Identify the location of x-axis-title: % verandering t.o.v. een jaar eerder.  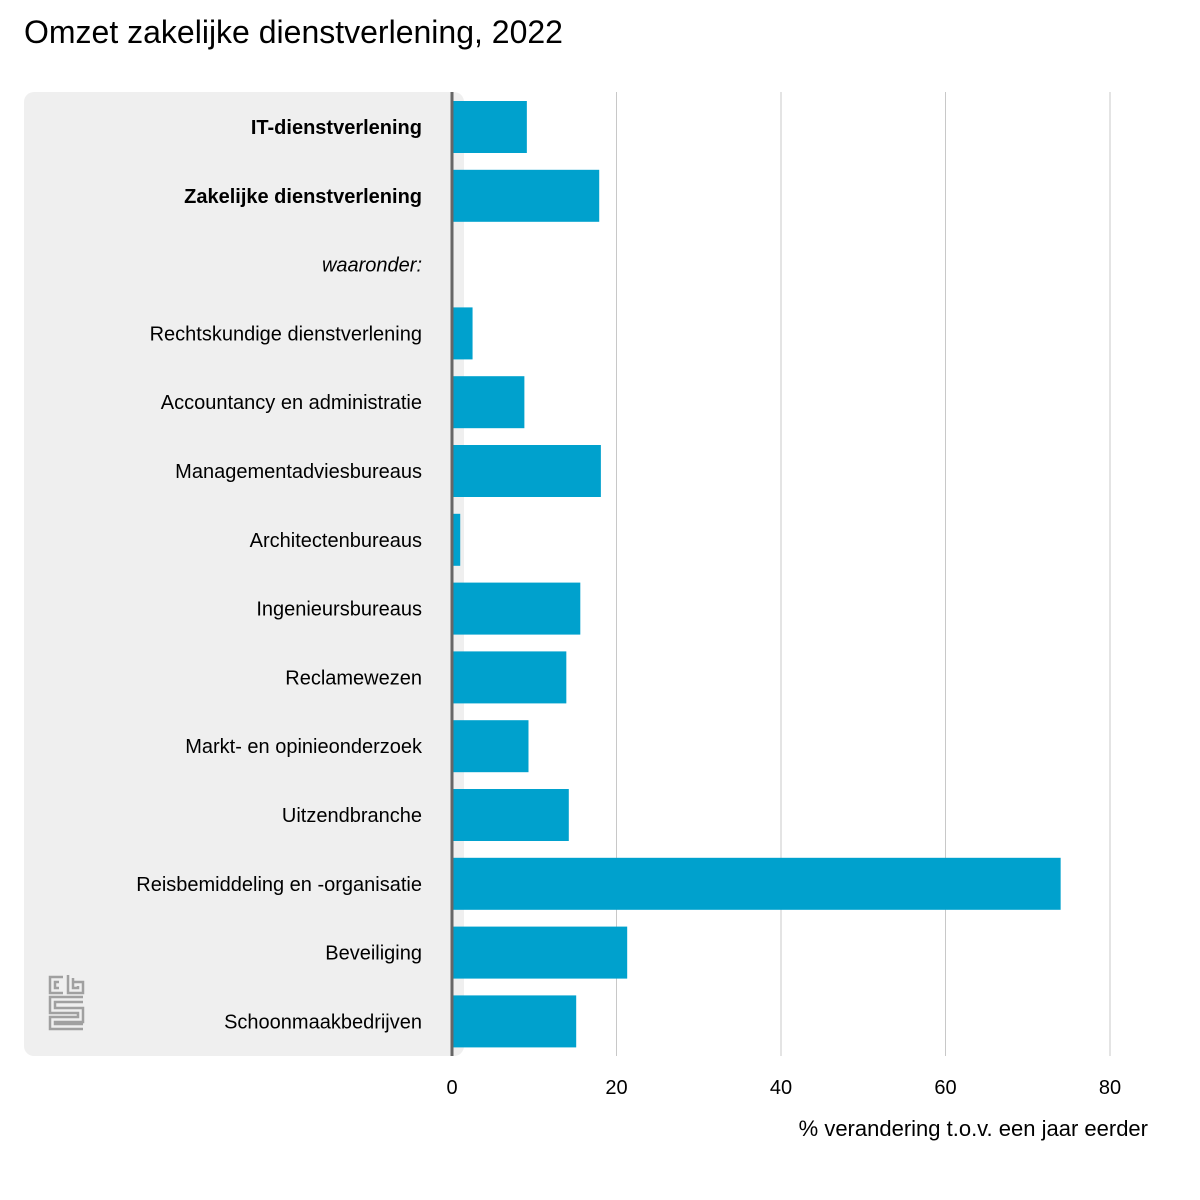
(973, 1128).